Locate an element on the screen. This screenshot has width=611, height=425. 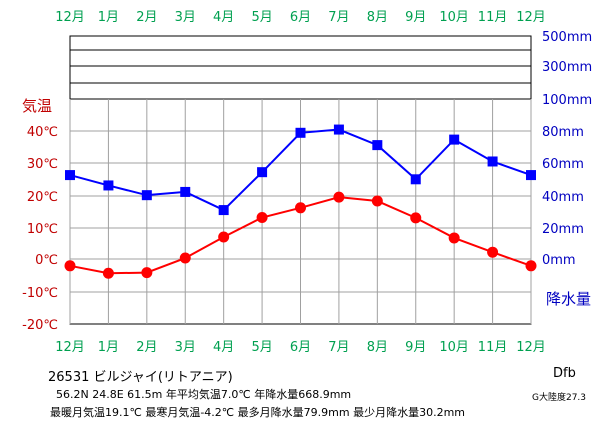
temperature-tick-label: 10℃ is located at coordinates (42, 229).